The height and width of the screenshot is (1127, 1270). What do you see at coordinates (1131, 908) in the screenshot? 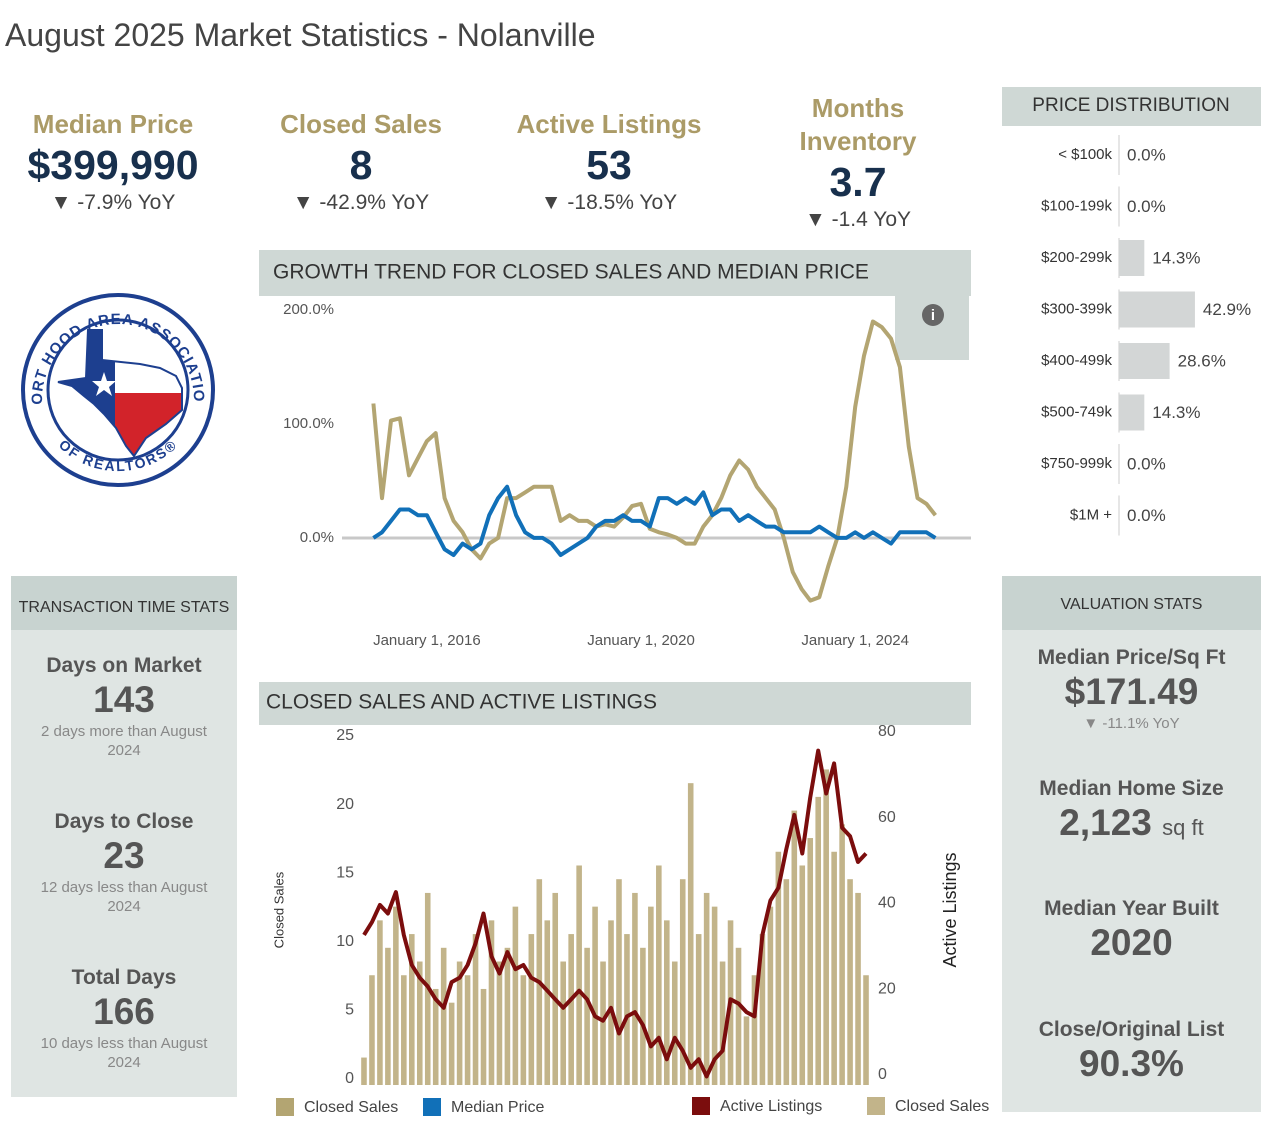
I see `stat-label: Median Year Built` at bounding box center [1131, 908].